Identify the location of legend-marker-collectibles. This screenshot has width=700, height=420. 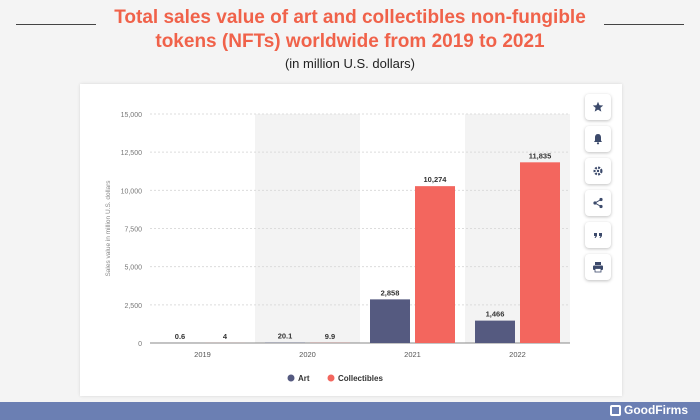
(331, 378).